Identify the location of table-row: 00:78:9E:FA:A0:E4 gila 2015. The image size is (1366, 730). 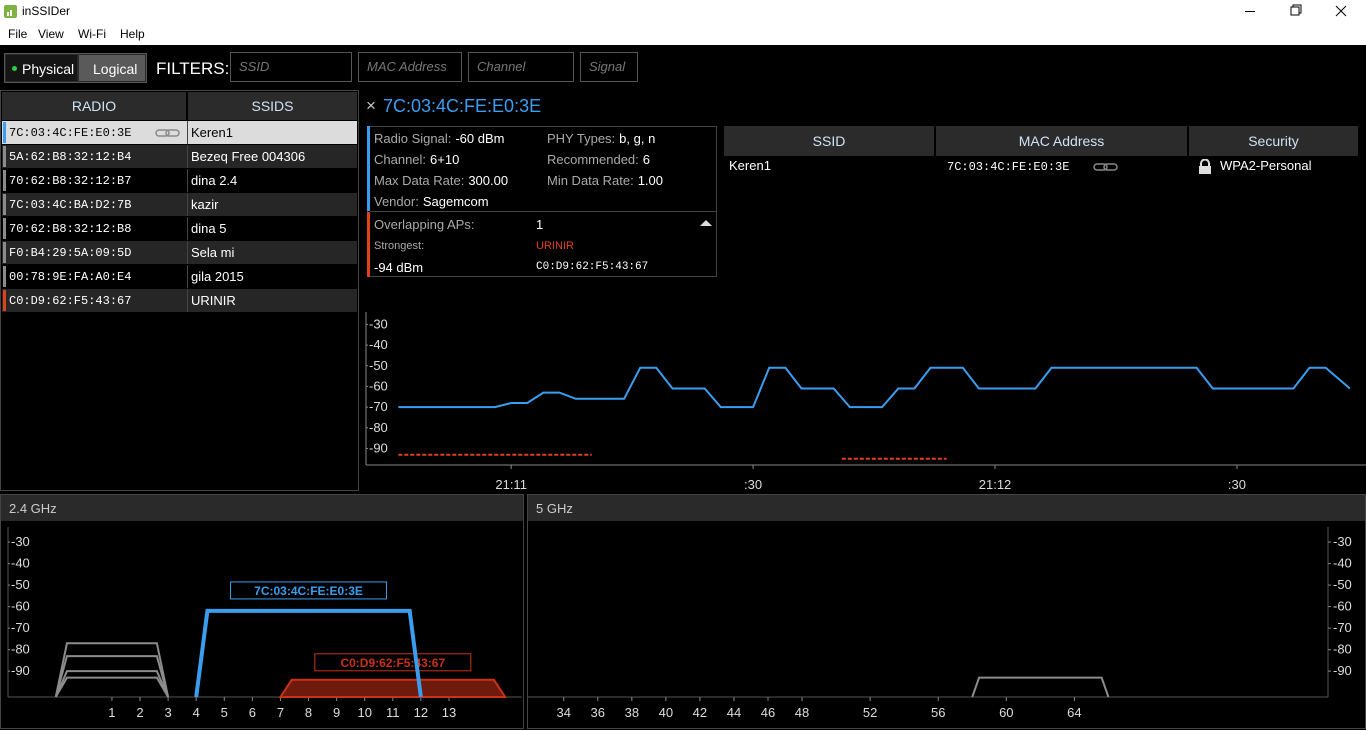
(179, 276).